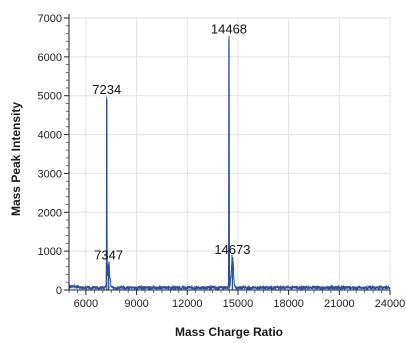 The image size is (406, 343). What do you see at coordinates (50, 252) in the screenshot?
I see `y-tick-label: 1000` at bounding box center [50, 252].